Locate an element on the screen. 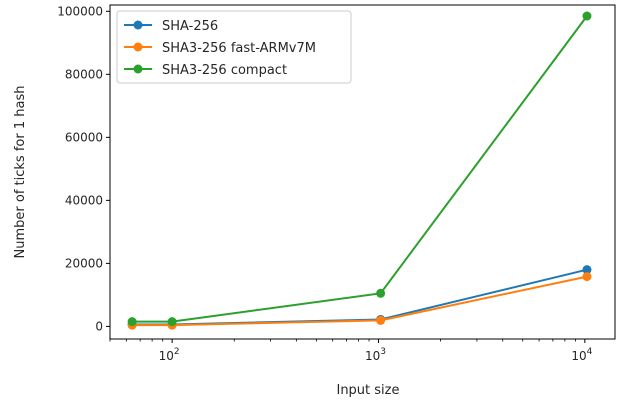  y-tick-label: 60000 is located at coordinates (84, 137).